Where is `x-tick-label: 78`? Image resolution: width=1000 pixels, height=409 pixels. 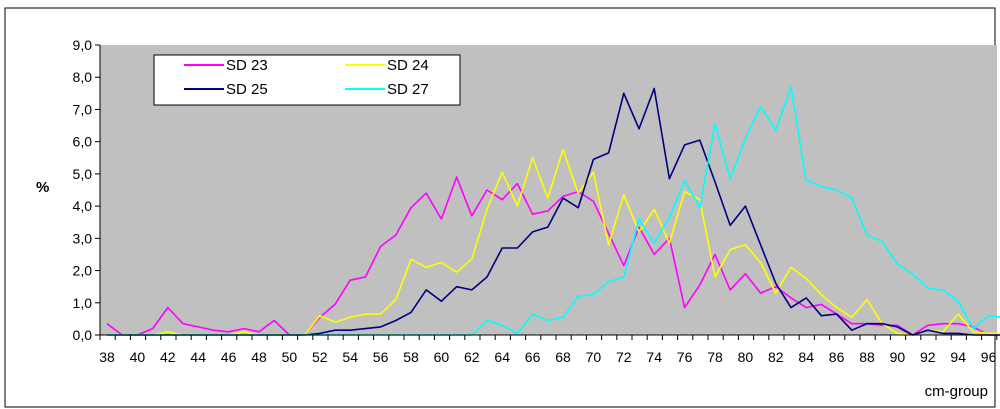 x-tick-label: 78 is located at coordinates (715, 357).